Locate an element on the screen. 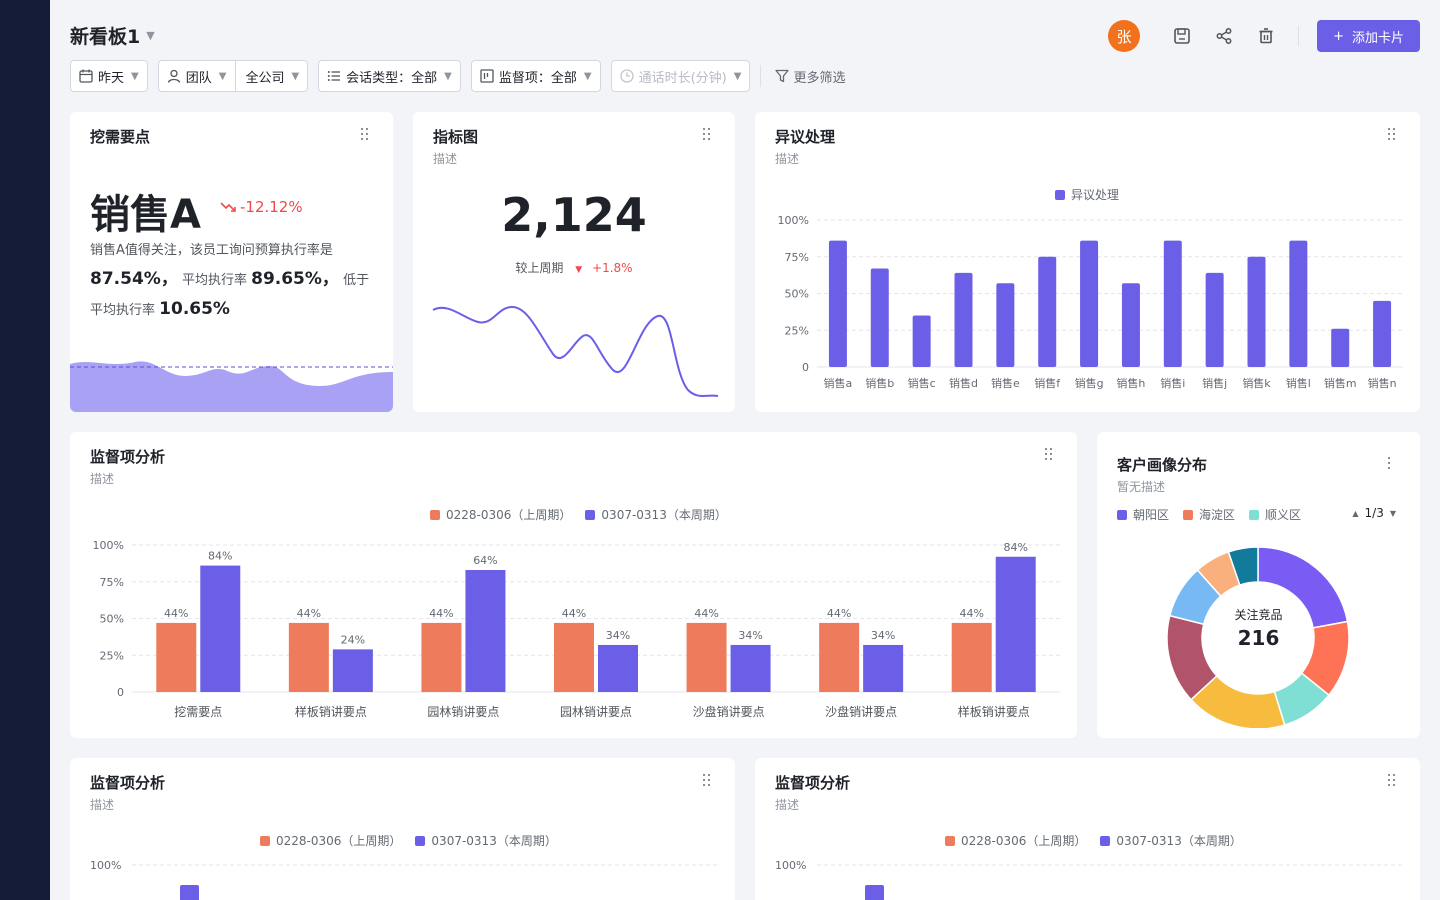 Image resolution: width=1440 pixels, height=900 pixels. share-icon is located at coordinates (1224, 36).